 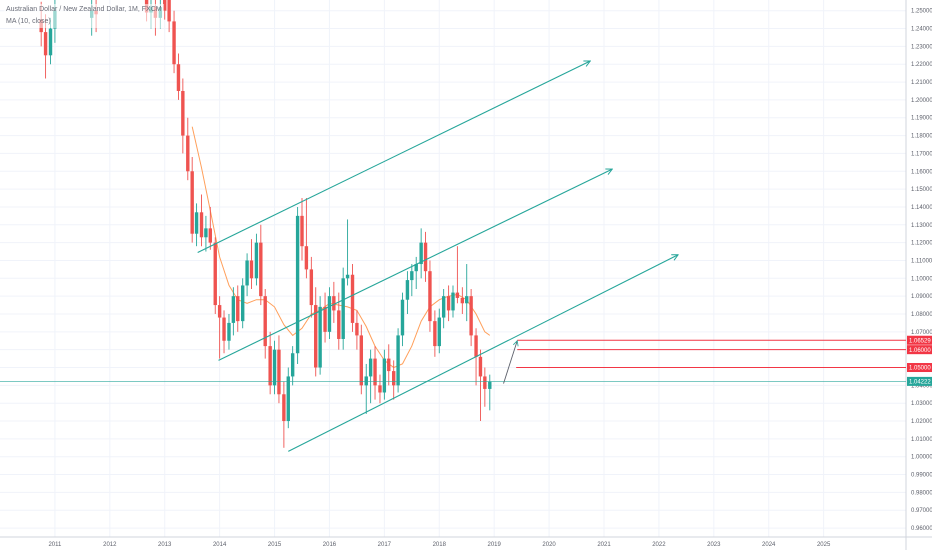 I want to click on x-tick-label: 2014, so click(x=220, y=545).